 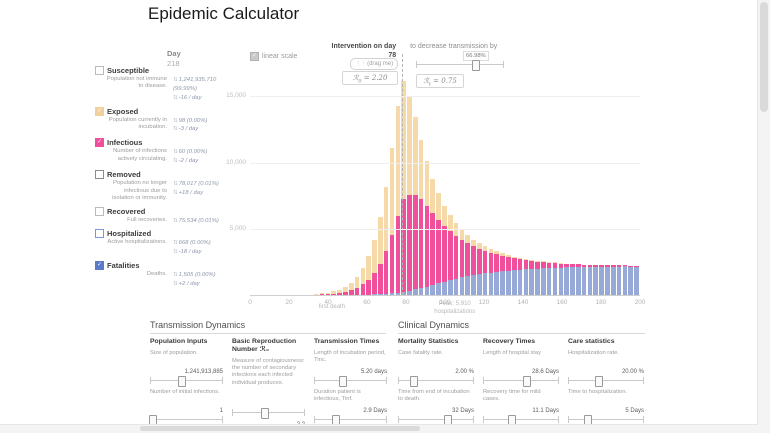 I want to click on checkbox-hospitalized, so click(x=99, y=234).